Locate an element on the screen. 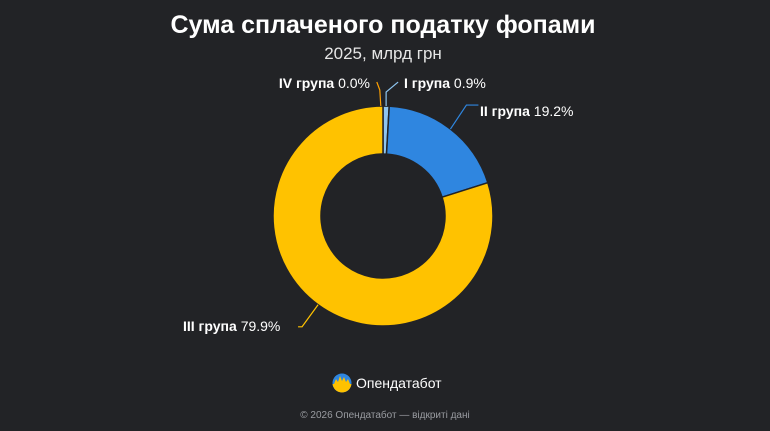 This screenshot has width=770, height=431. opendatabot-logo-icon is located at coordinates (342, 383).